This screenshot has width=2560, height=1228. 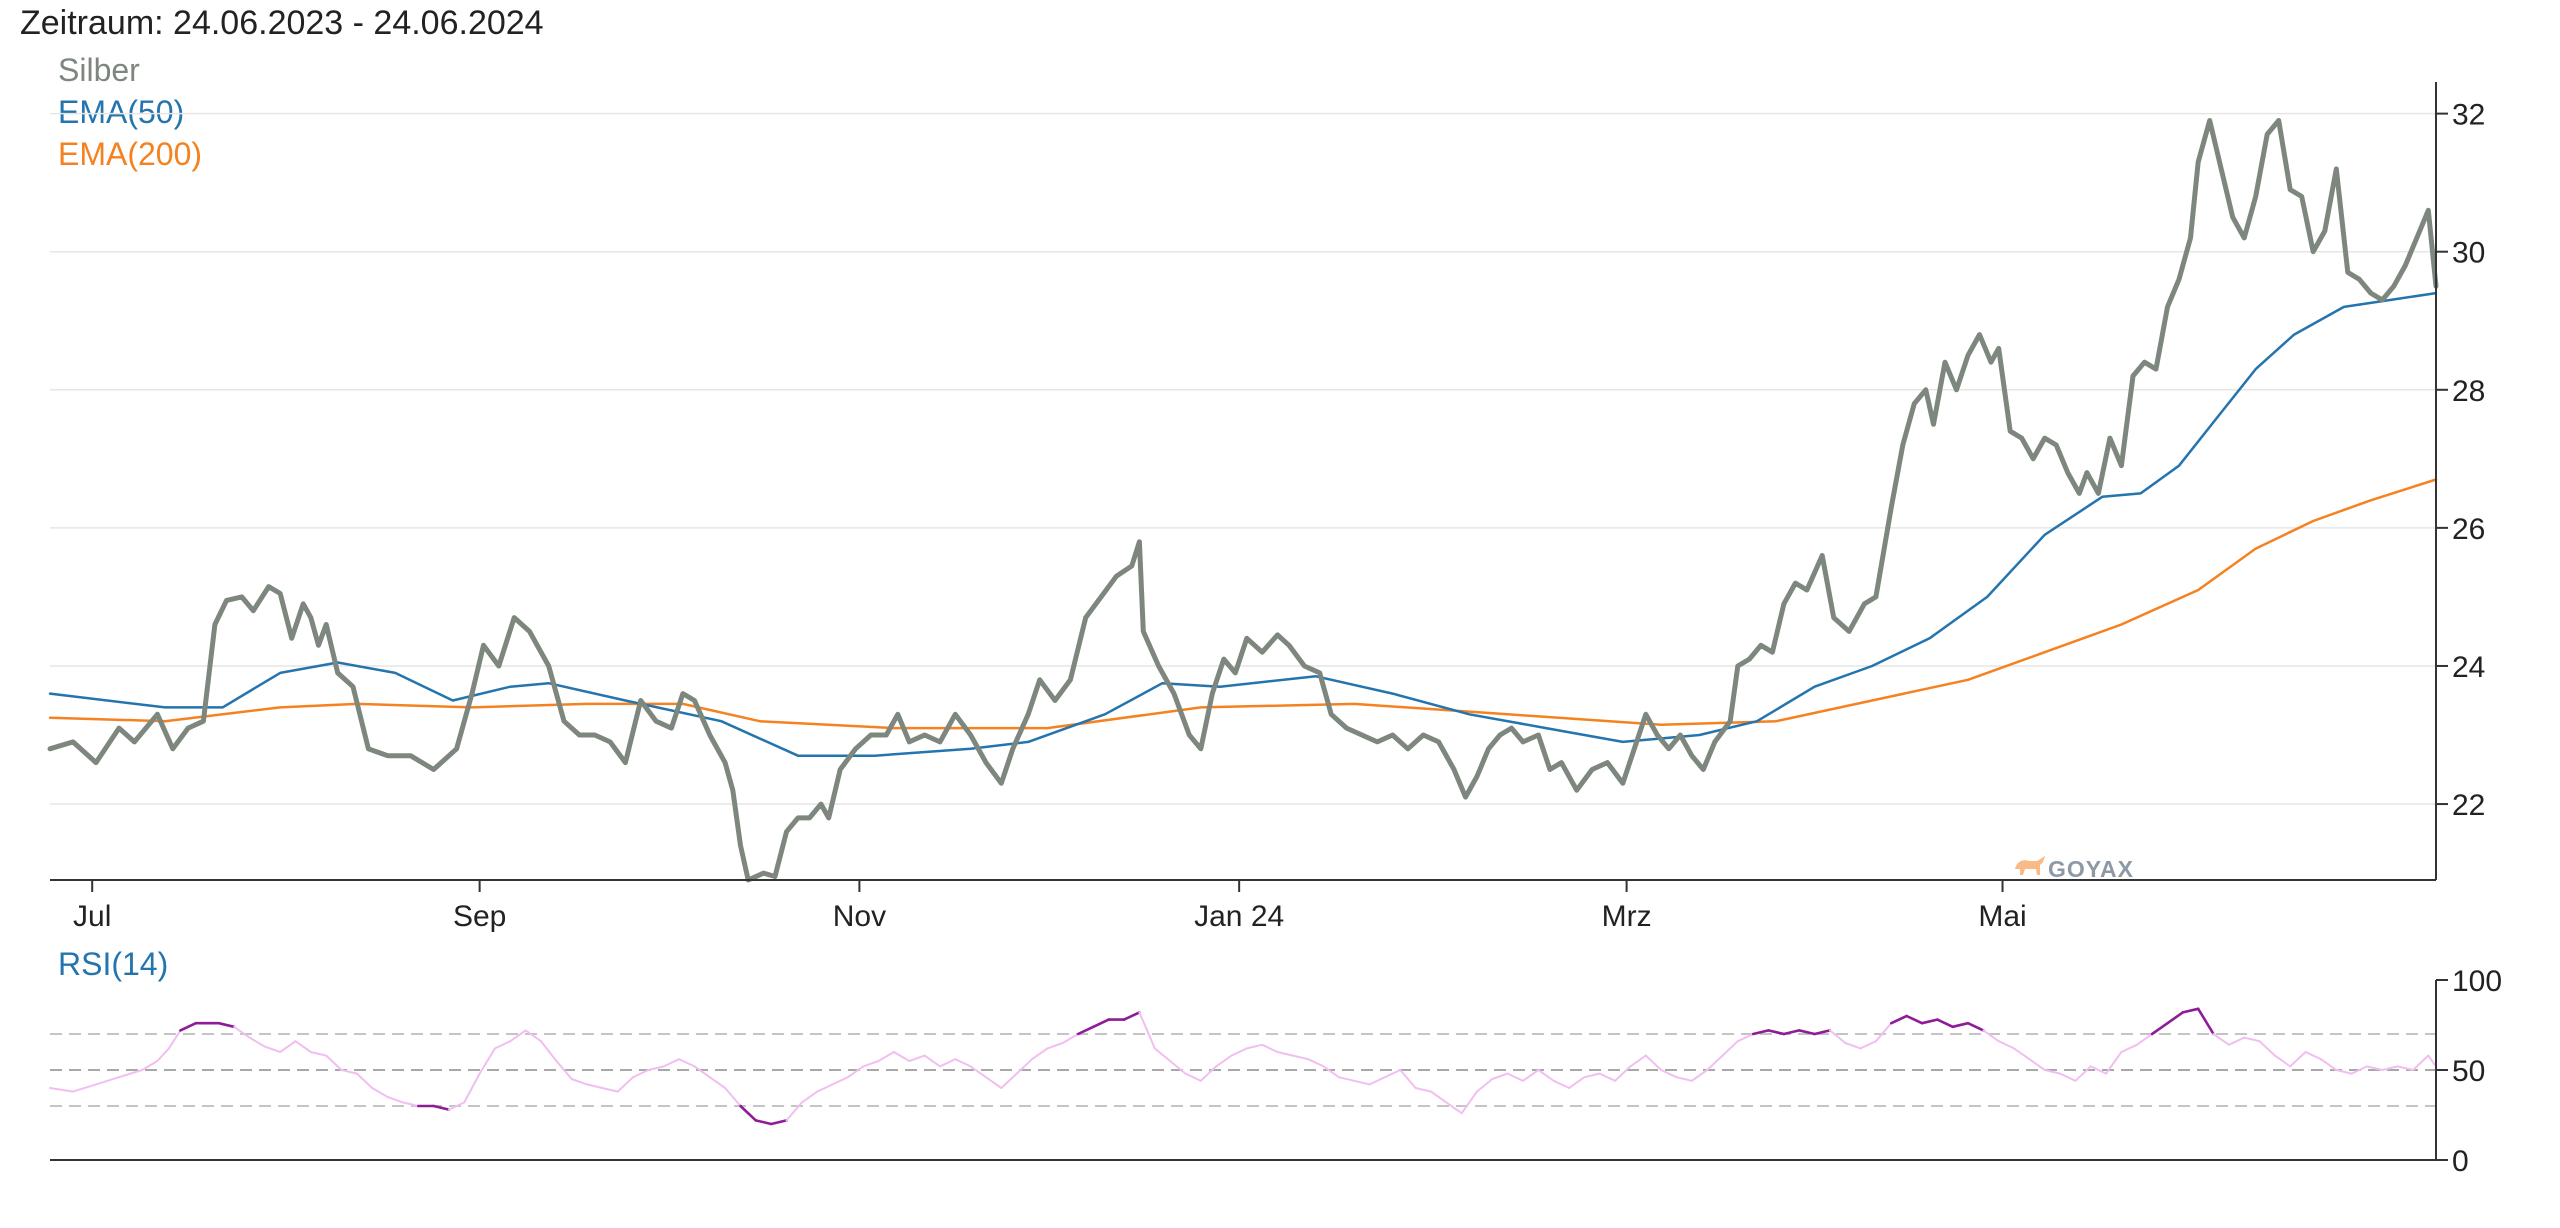 What do you see at coordinates (99, 70) in the screenshot?
I see `legend-silber: Silber` at bounding box center [99, 70].